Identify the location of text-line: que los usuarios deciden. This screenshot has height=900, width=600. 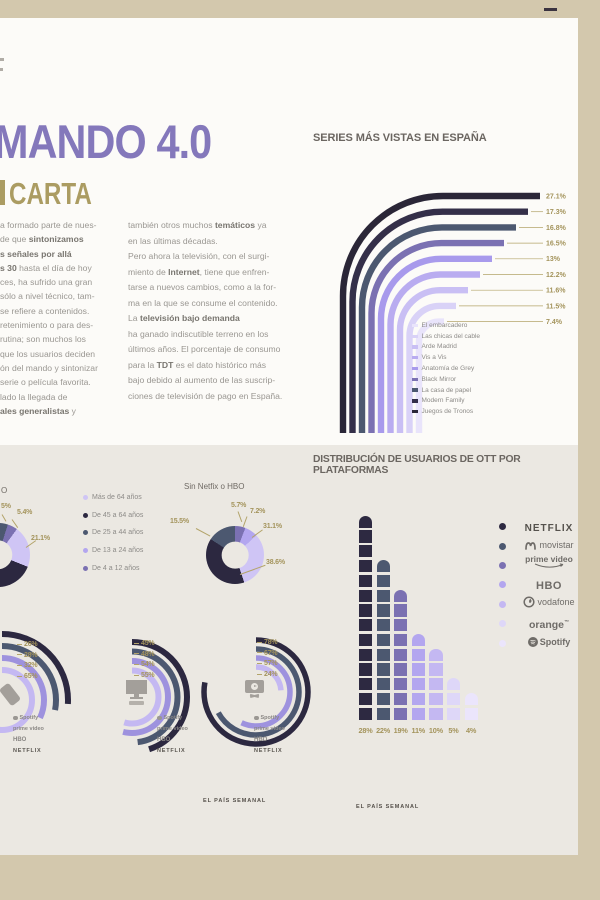
(48, 353).